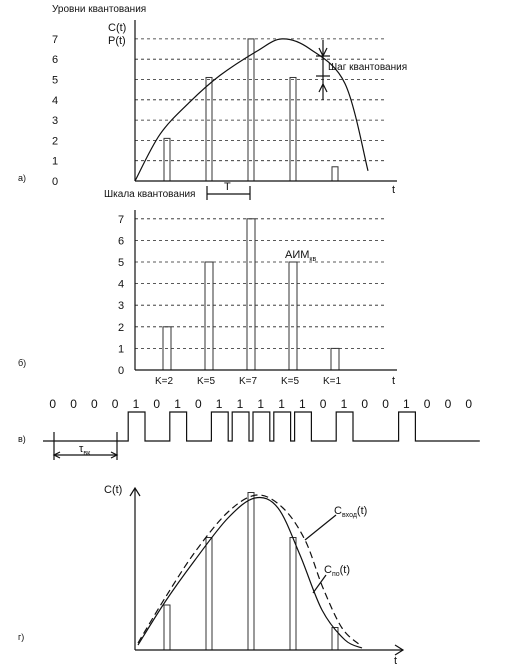 This screenshot has height=666, width=515. Describe the element at coordinates (332, 381) in the screenshot. I see `panel-b-category-label: K=1` at that location.